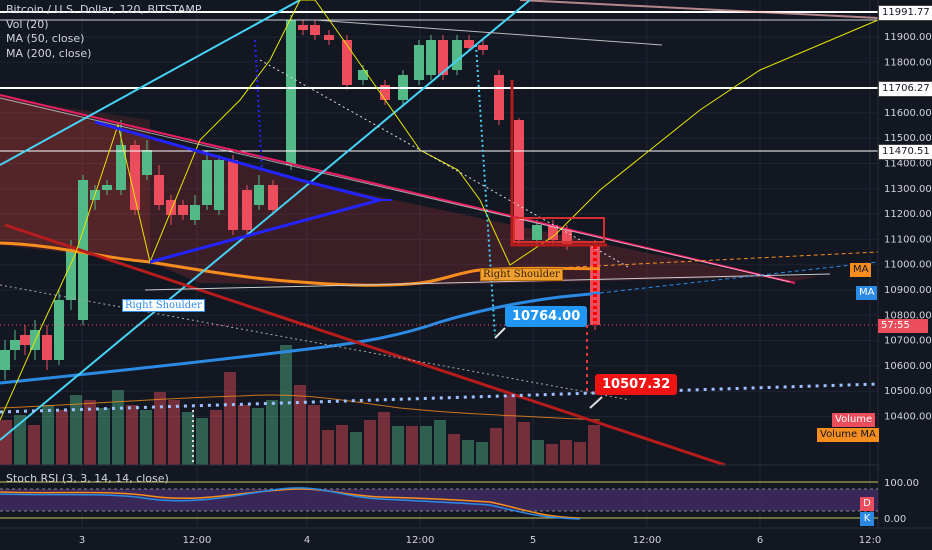  What do you see at coordinates (258, 105) in the screenshot?
I see `dotted-blue-drop` at bounding box center [258, 105].